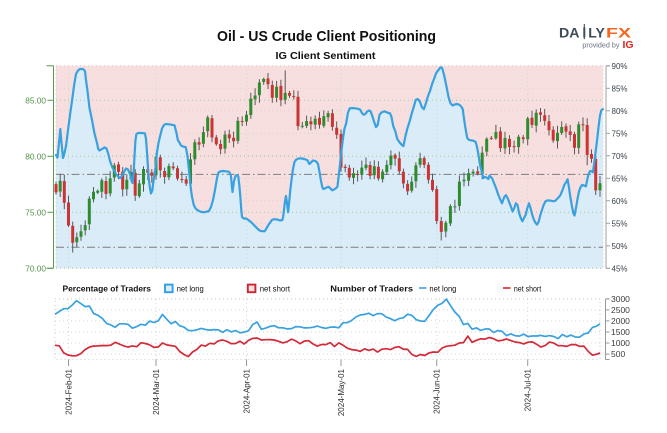 Image resolution: width=667 pixels, height=433 pixels. Describe the element at coordinates (35, 156) in the screenshot. I see `svg-text: 80.00` at that location.